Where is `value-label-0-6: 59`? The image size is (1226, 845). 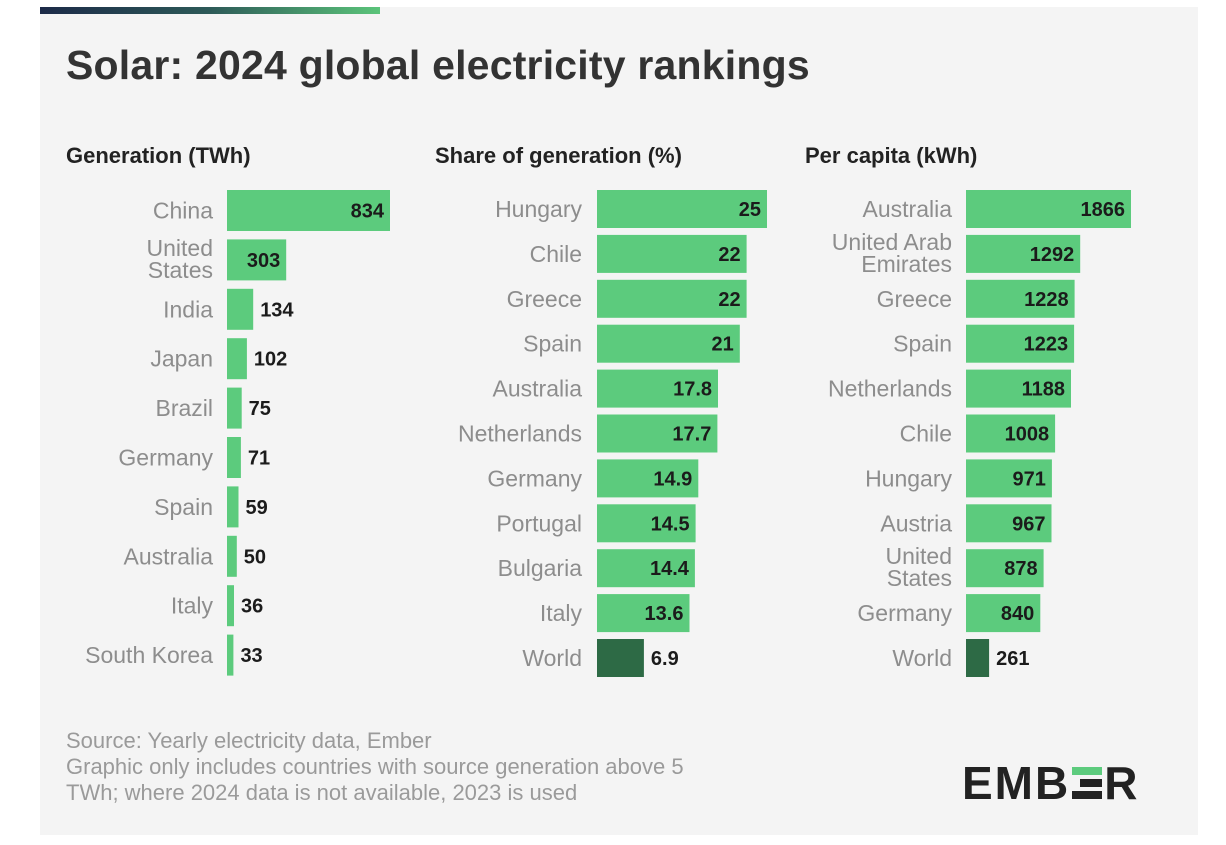
value-label-0-6: 59 is located at coordinates (257, 508).